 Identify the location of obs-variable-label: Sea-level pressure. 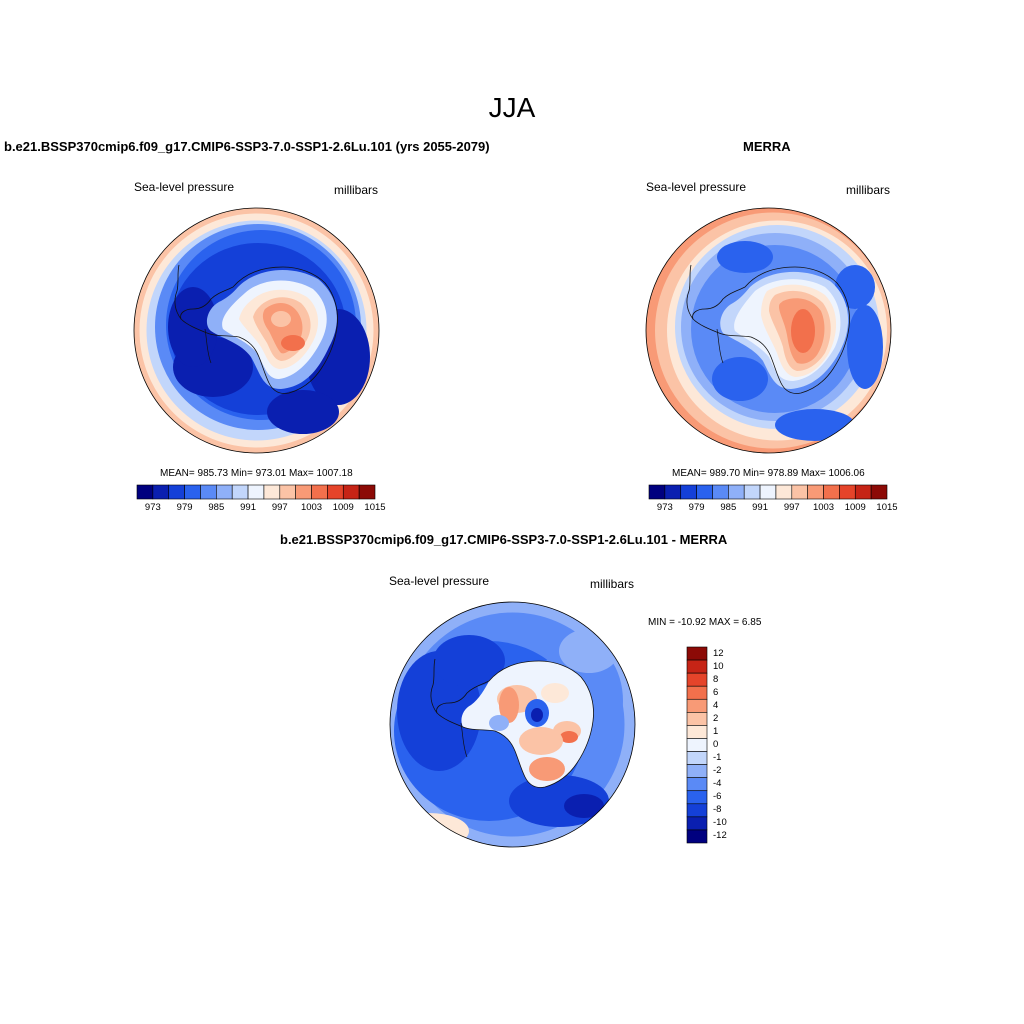
(696, 187).